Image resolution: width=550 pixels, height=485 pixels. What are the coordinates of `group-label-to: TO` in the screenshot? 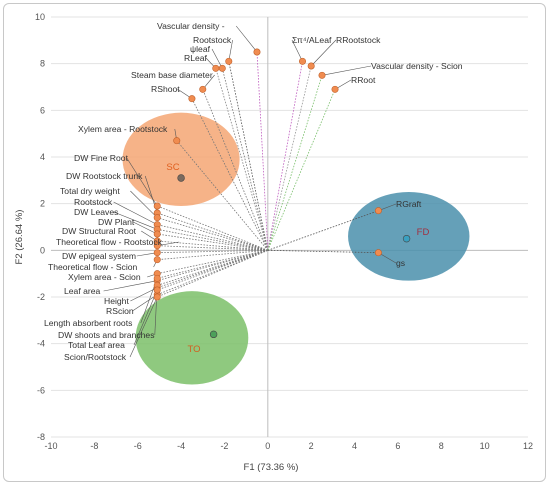 It's located at (193, 349).